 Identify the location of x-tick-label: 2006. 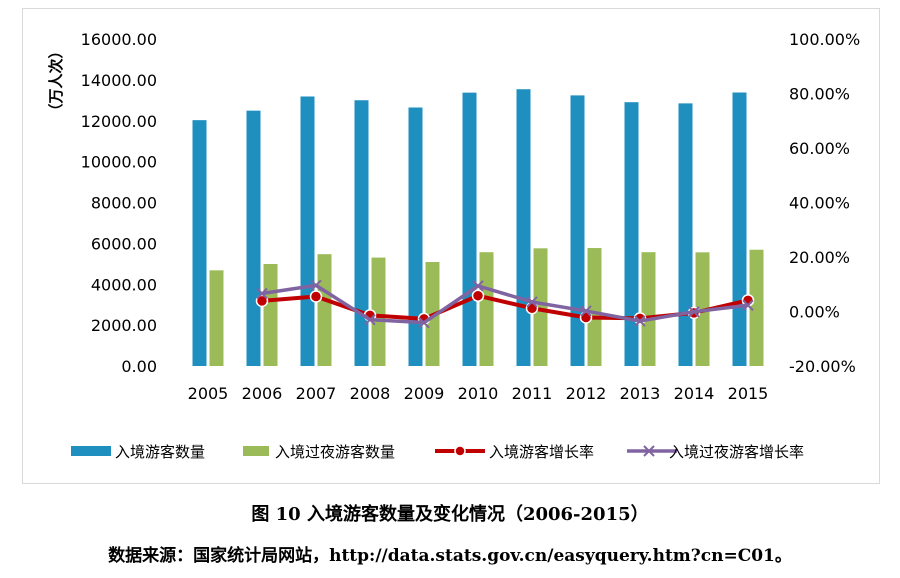
(262, 393).